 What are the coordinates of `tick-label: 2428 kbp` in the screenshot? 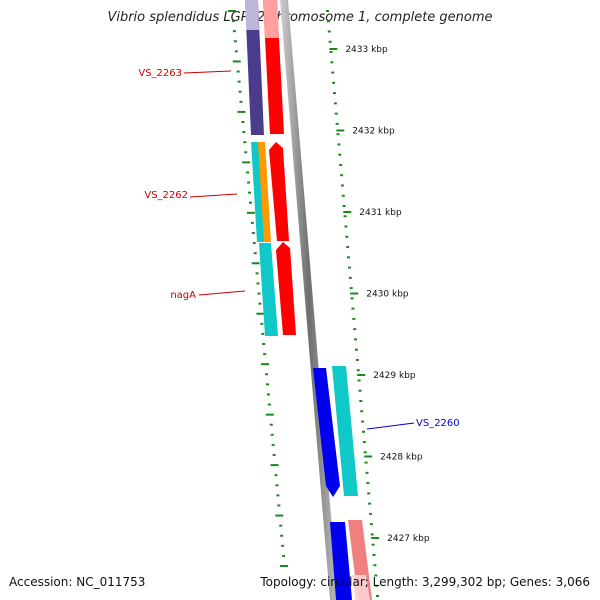 It's located at (401, 458).